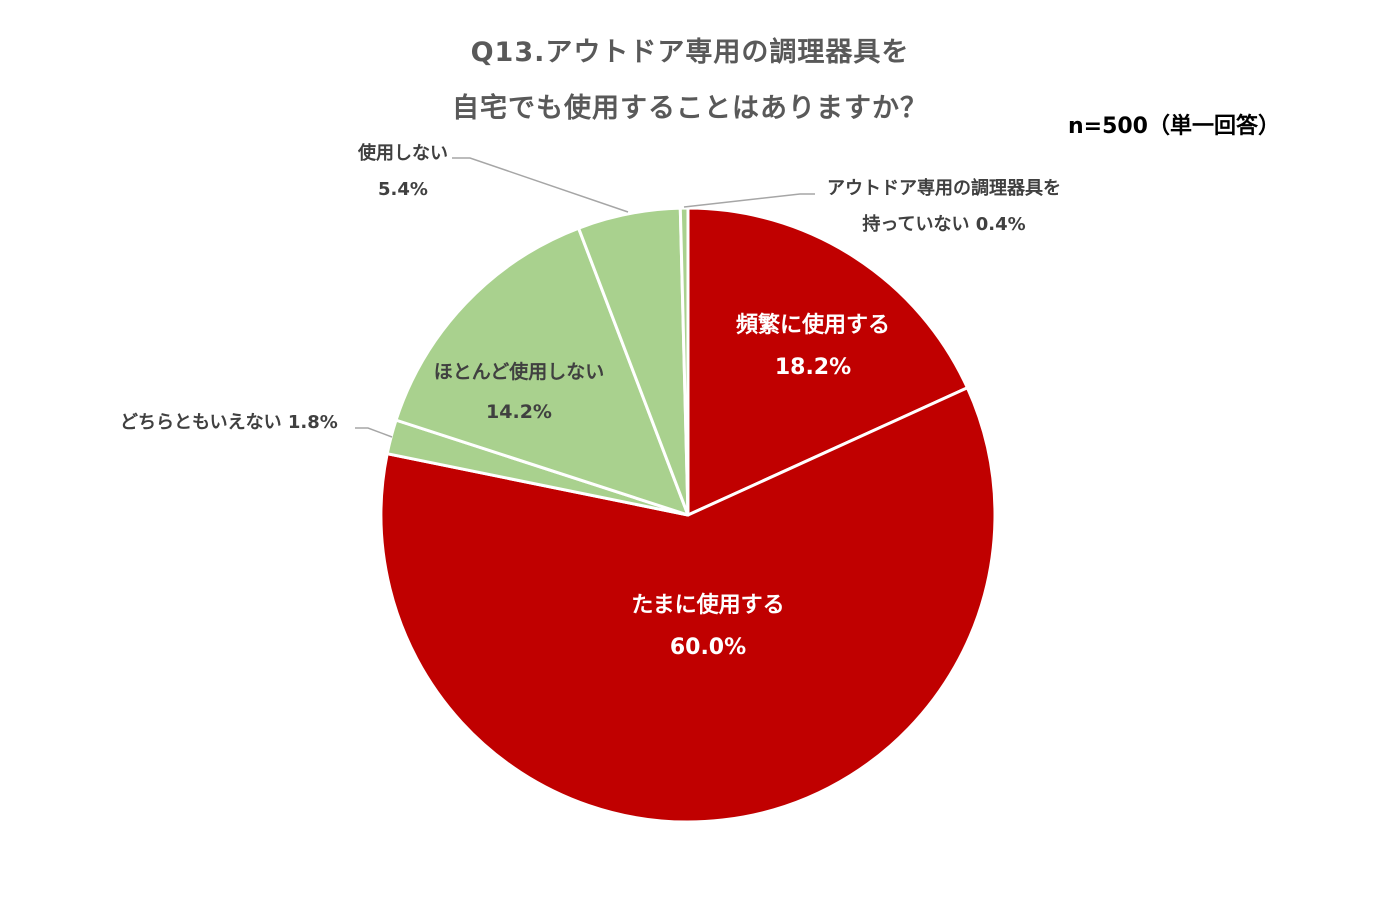  Describe the element at coordinates (944, 207) in the screenshot. I see `slice-label-no-equipment: アウトドア専用の調理器具を 持っていない 0.4%` at that location.